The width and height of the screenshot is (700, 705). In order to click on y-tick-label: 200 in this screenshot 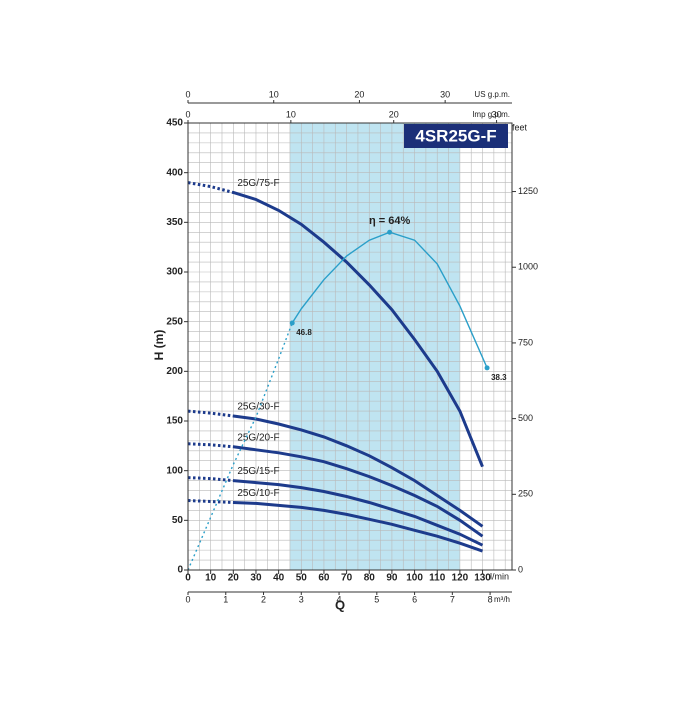, I will do `click(174, 371)`.